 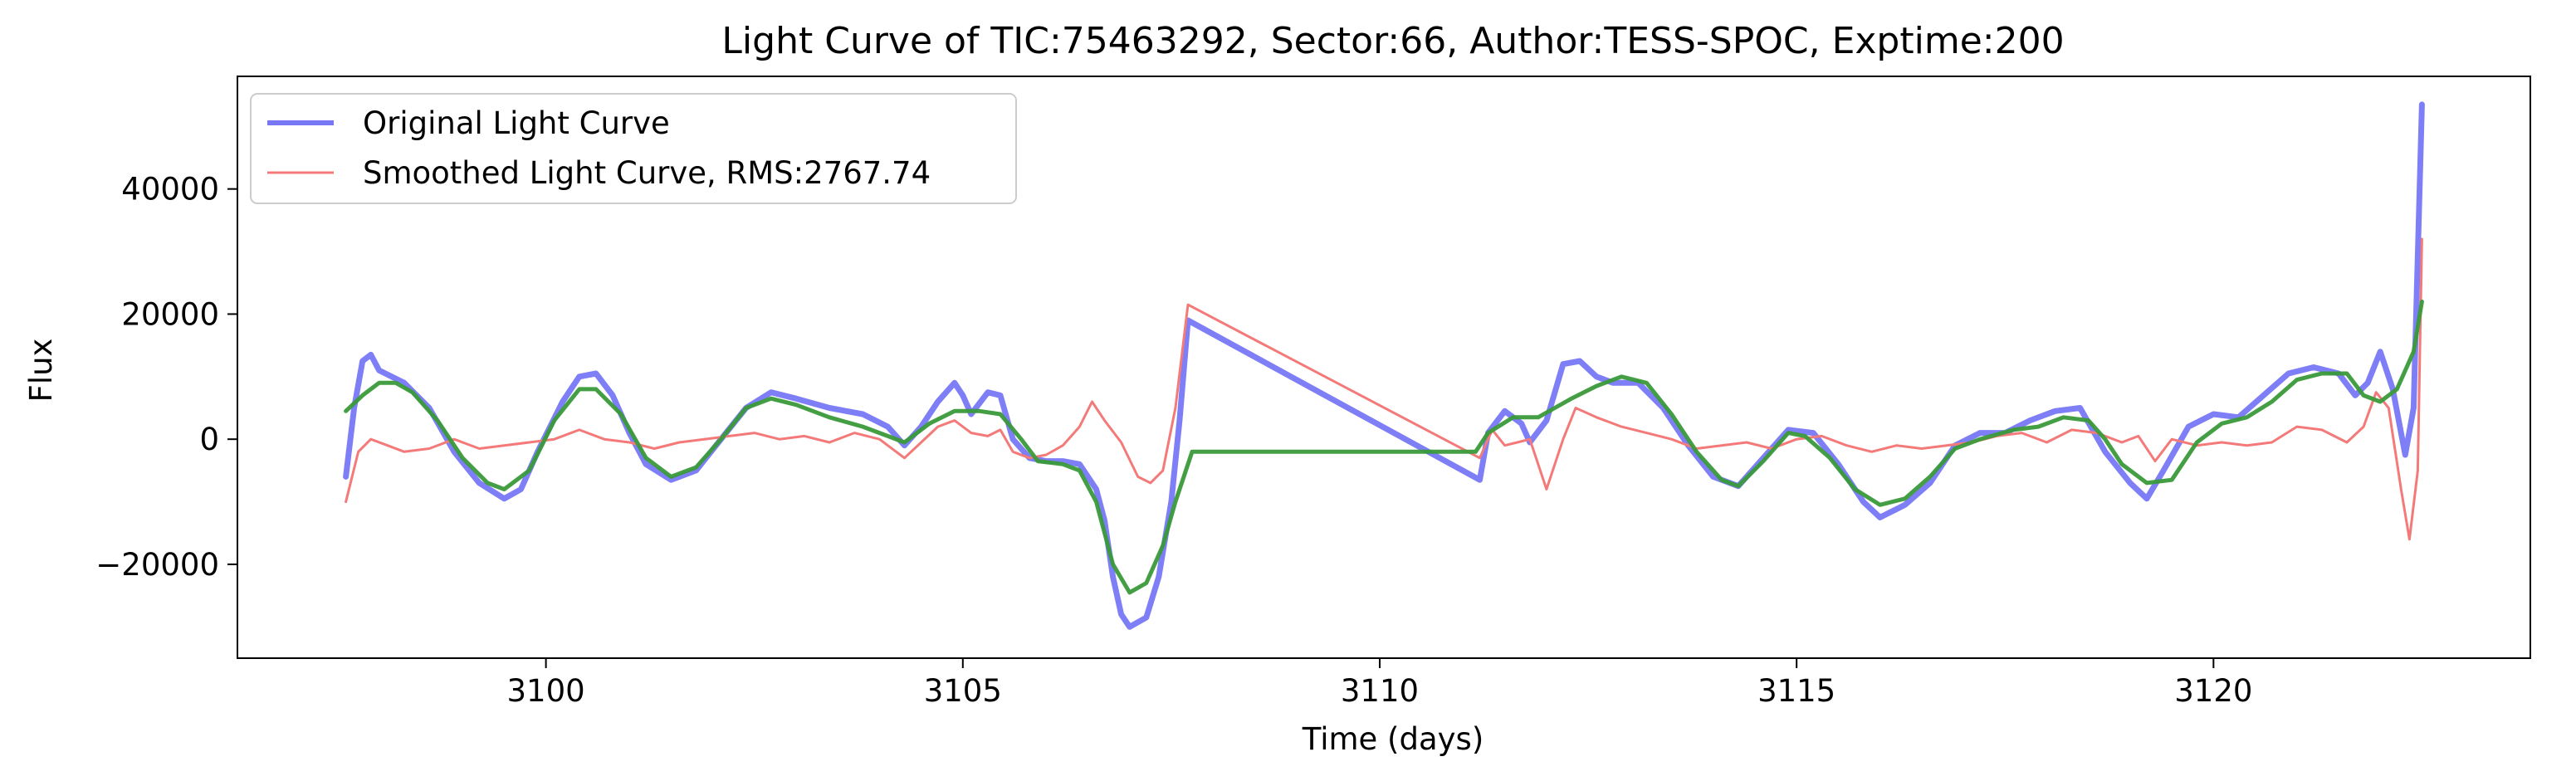 What do you see at coordinates (1393, 739) in the screenshot?
I see `x-axis-label: Time (days)` at bounding box center [1393, 739].